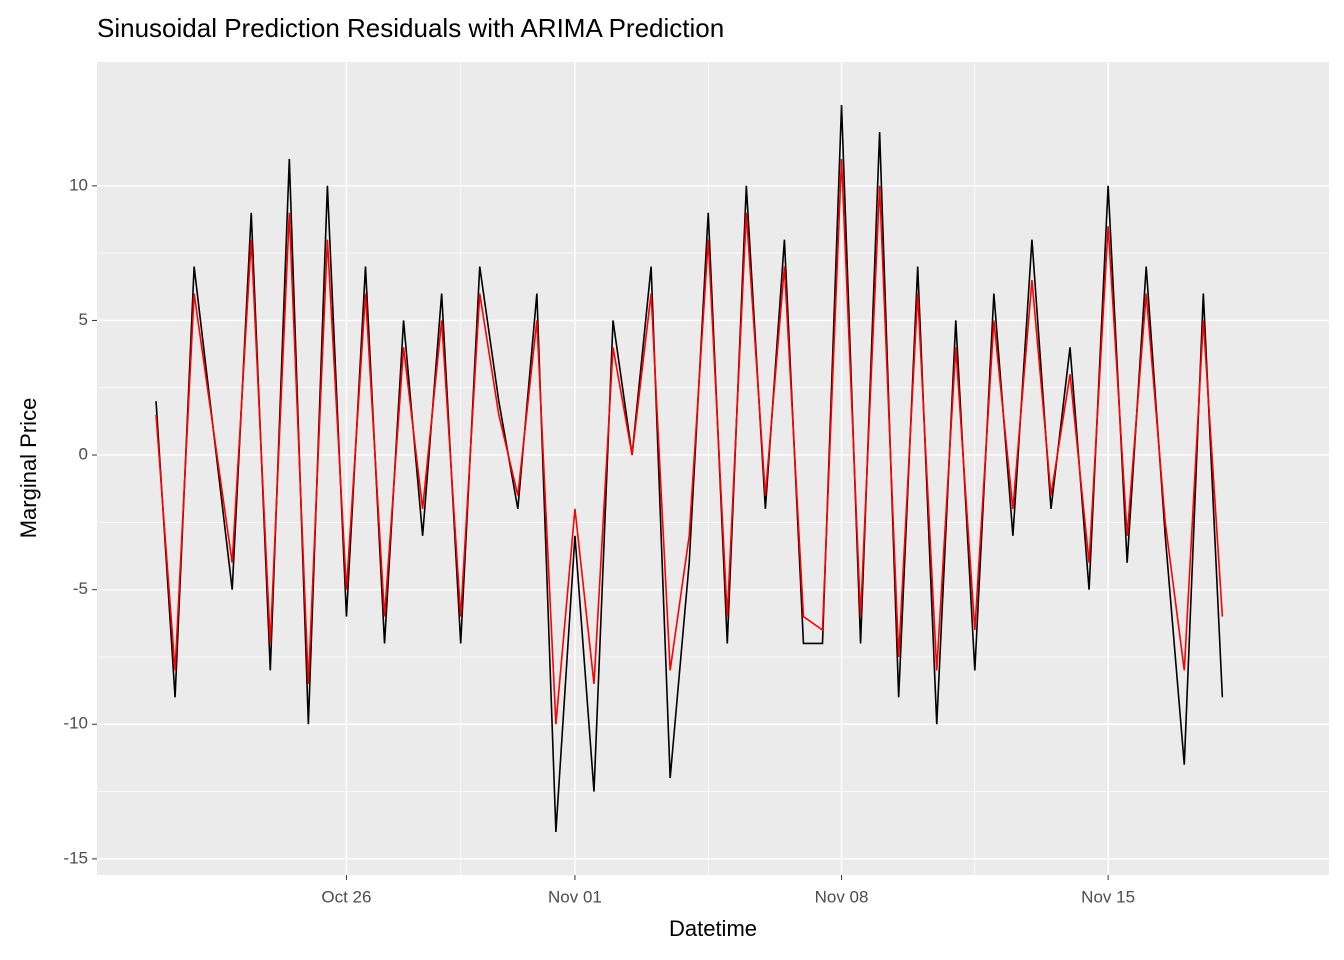  Describe the element at coordinates (78, 184) in the screenshot. I see `y-tick-label: 10` at that location.